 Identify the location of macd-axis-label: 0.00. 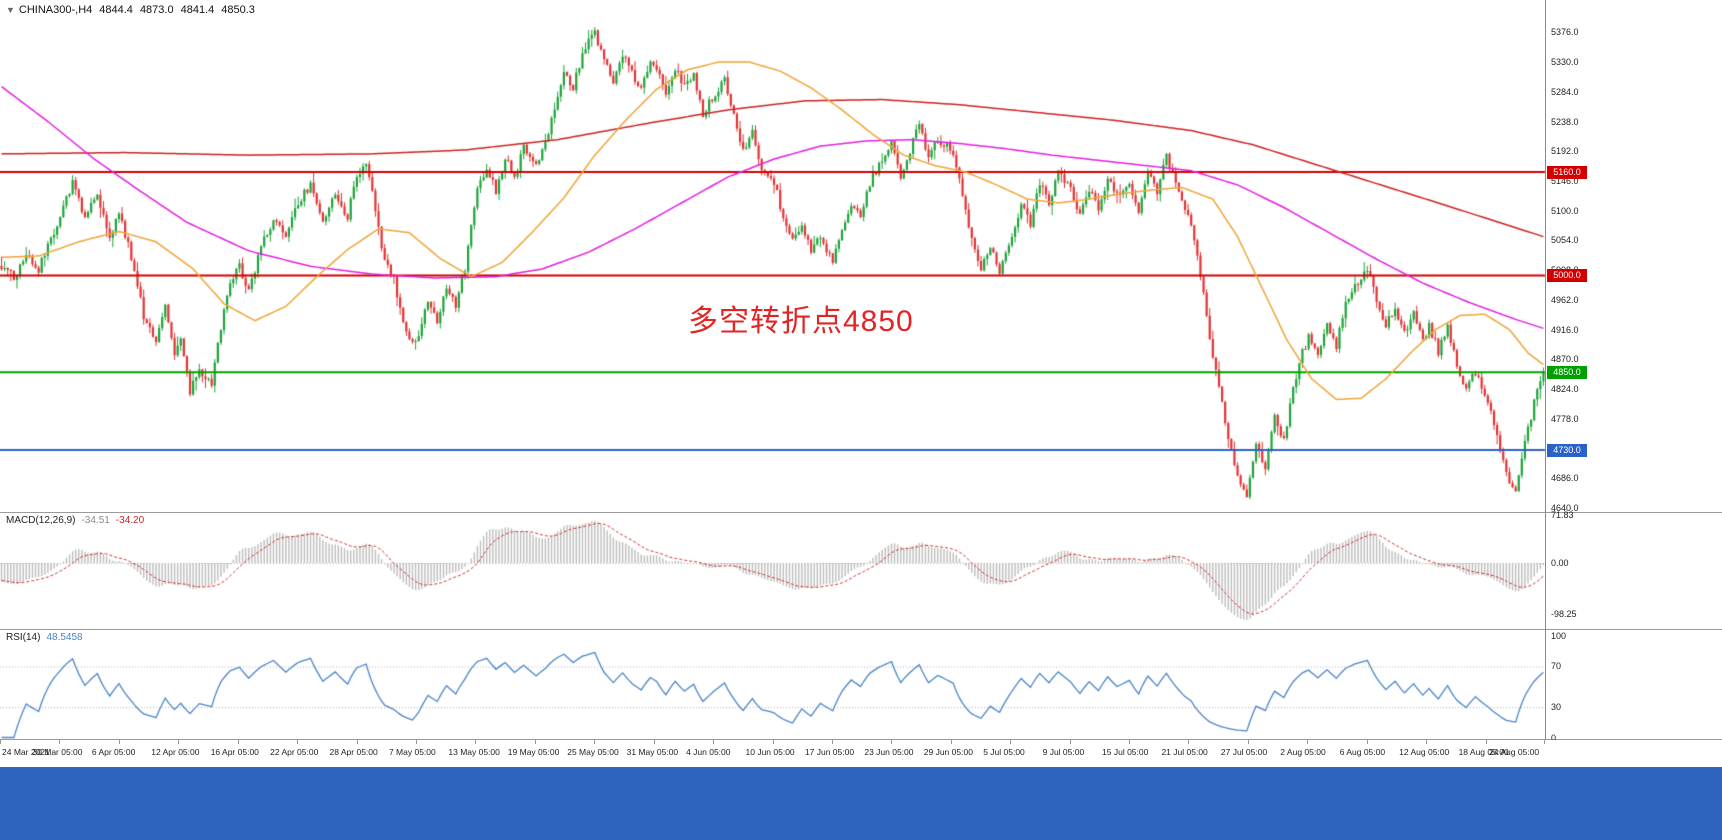
(1560, 563).